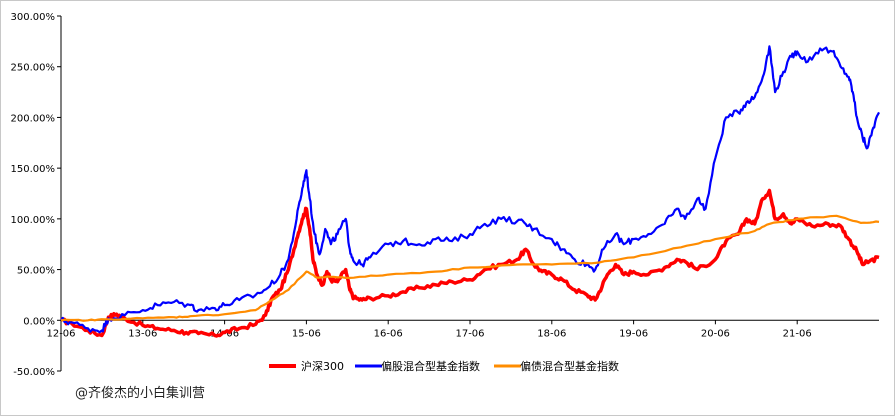  What do you see at coordinates (39, 321) in the screenshot?
I see `y-tick-label: 0.00%` at bounding box center [39, 321].